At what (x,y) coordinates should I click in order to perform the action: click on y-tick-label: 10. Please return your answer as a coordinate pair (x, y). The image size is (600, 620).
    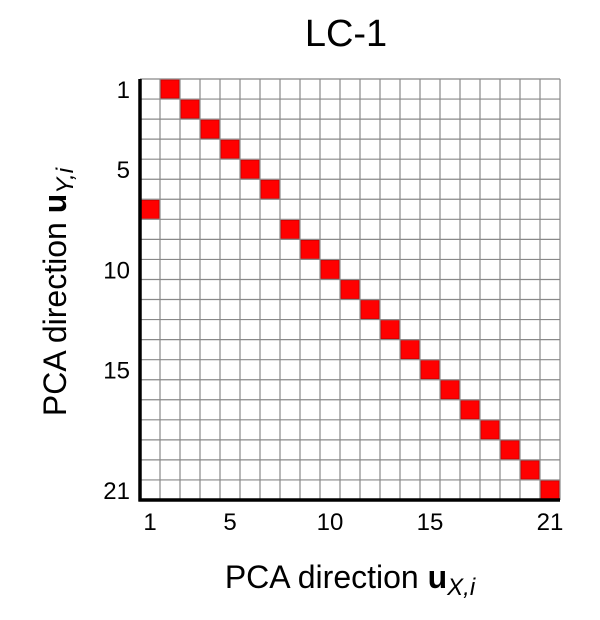
    Looking at the image, I should click on (116, 270).